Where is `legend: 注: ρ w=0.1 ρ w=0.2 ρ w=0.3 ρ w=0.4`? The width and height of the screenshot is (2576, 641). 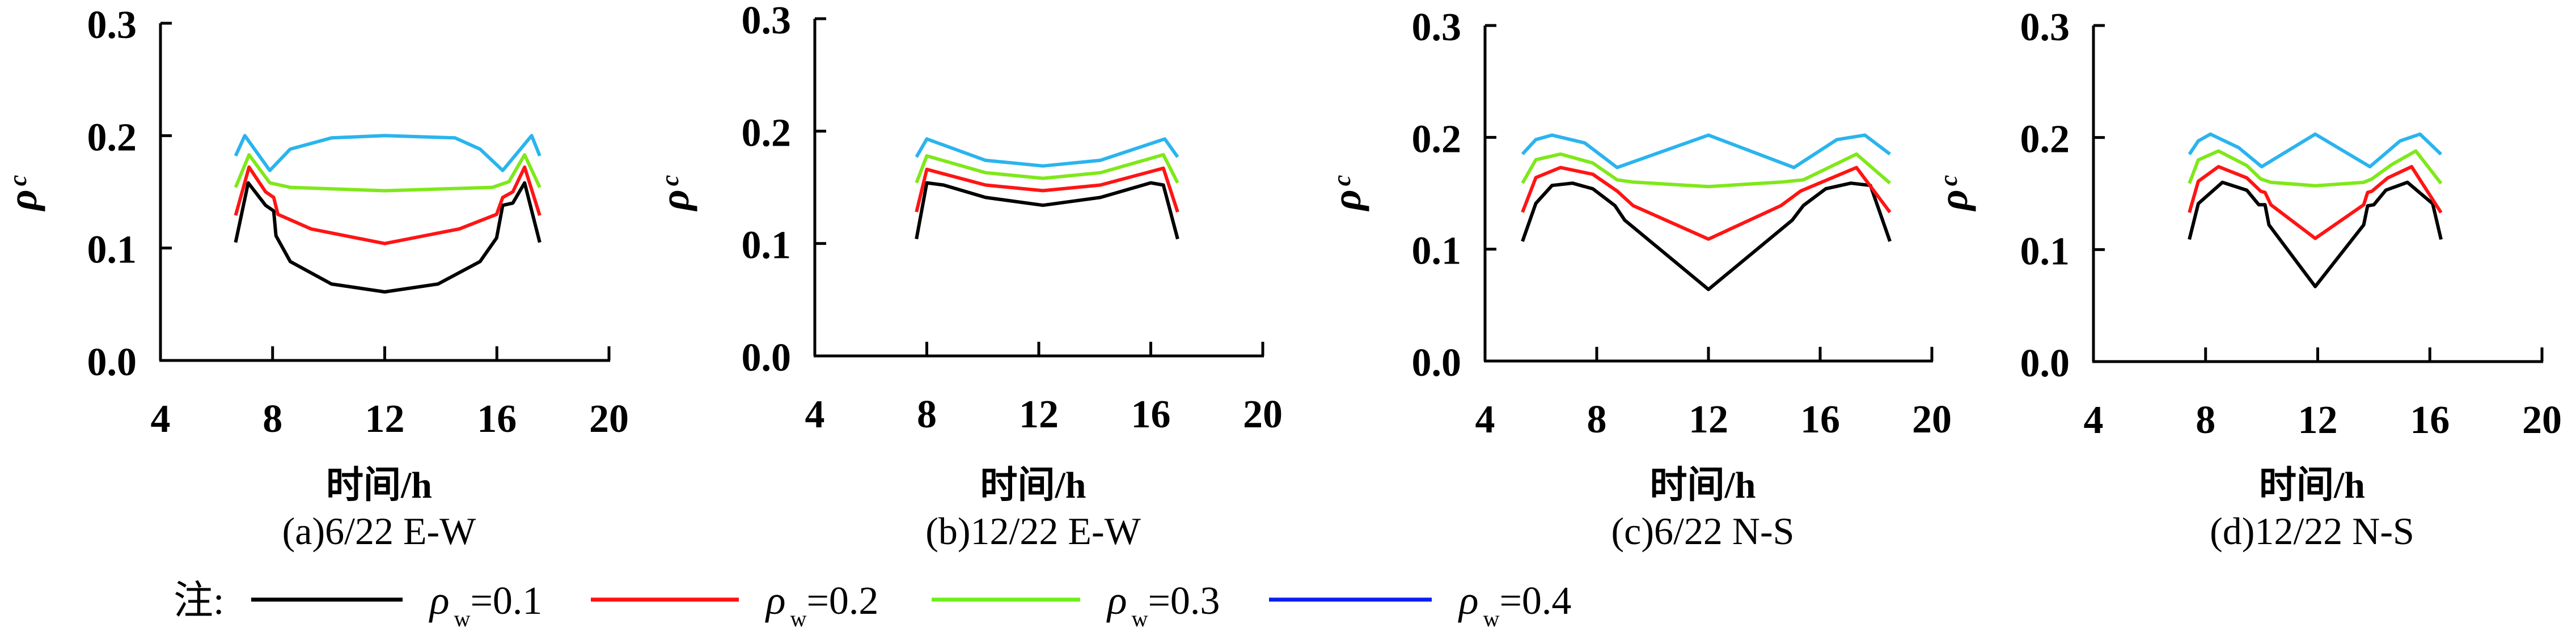
legend: 注: ρ w=0.1 ρ w=0.2 ρ w=0.3 ρ w=0.4 is located at coordinates (872, 604).